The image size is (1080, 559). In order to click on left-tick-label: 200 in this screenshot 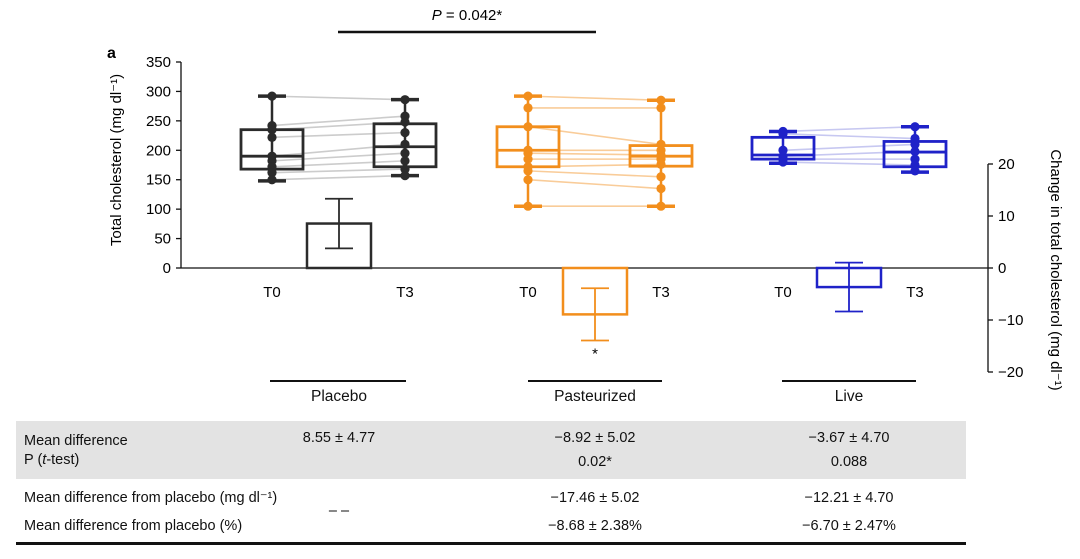, I will do `click(158, 150)`.